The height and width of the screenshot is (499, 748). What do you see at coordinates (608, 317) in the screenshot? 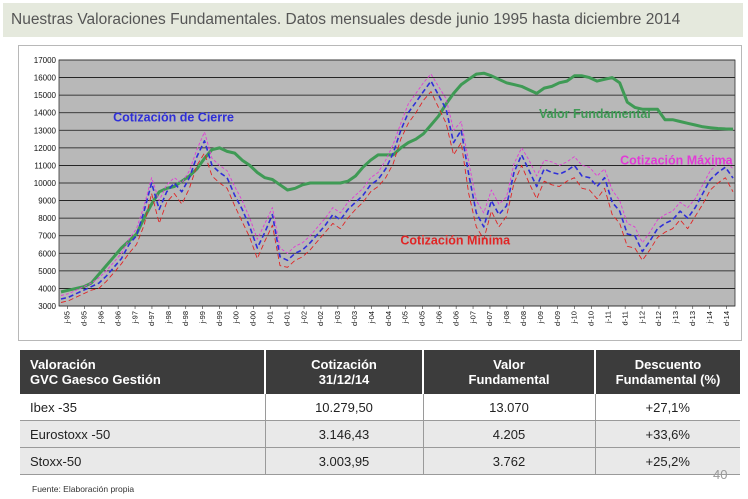
I see `x-tick-label: j-11` at bounding box center [608, 317].